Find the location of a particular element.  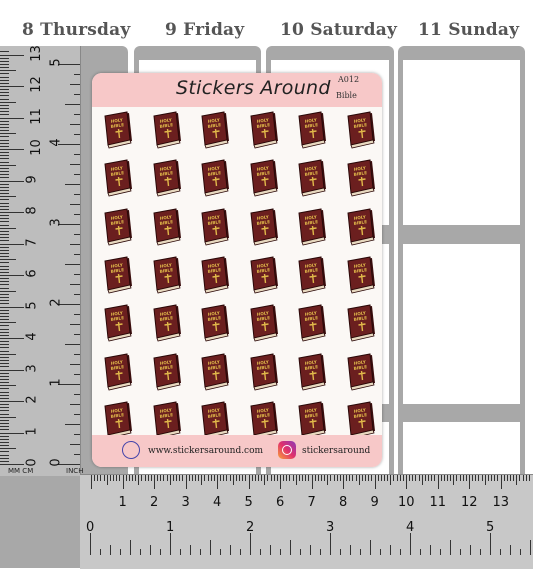

day-number: 8 is located at coordinates (28, 30).